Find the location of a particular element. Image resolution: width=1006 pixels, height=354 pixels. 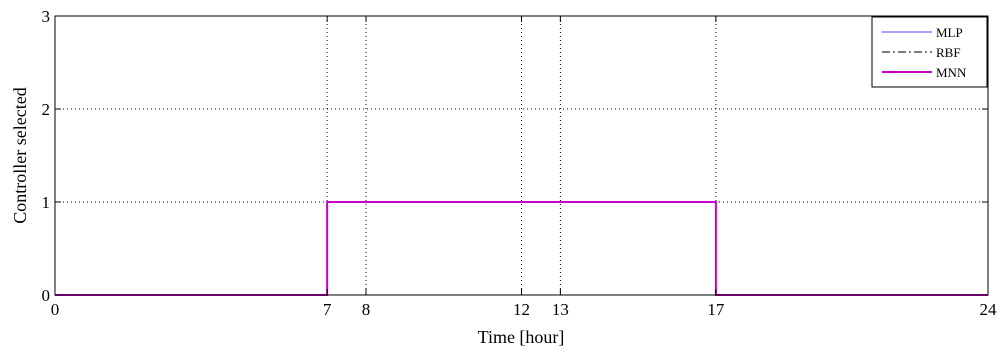

x-tick-label: 7 is located at coordinates (327, 309).